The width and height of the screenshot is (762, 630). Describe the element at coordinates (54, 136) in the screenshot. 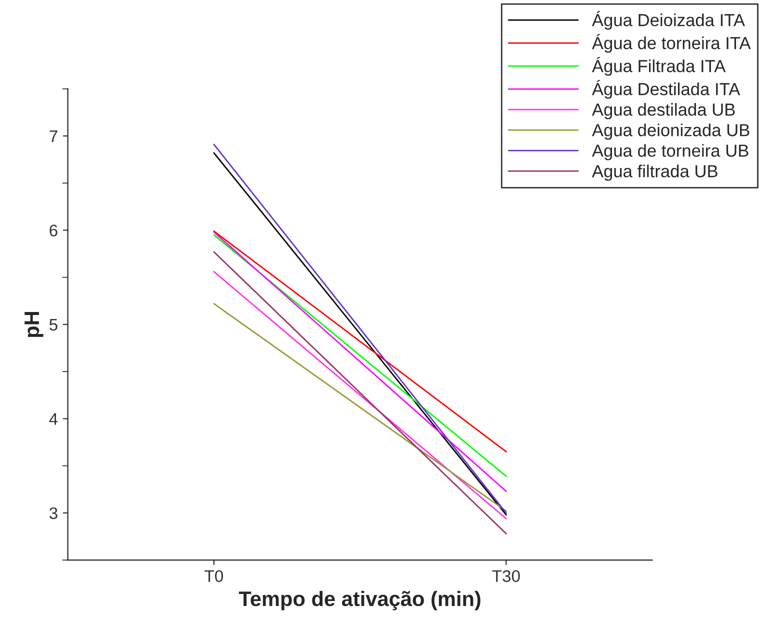

I see `y-tick-label: 7` at that location.